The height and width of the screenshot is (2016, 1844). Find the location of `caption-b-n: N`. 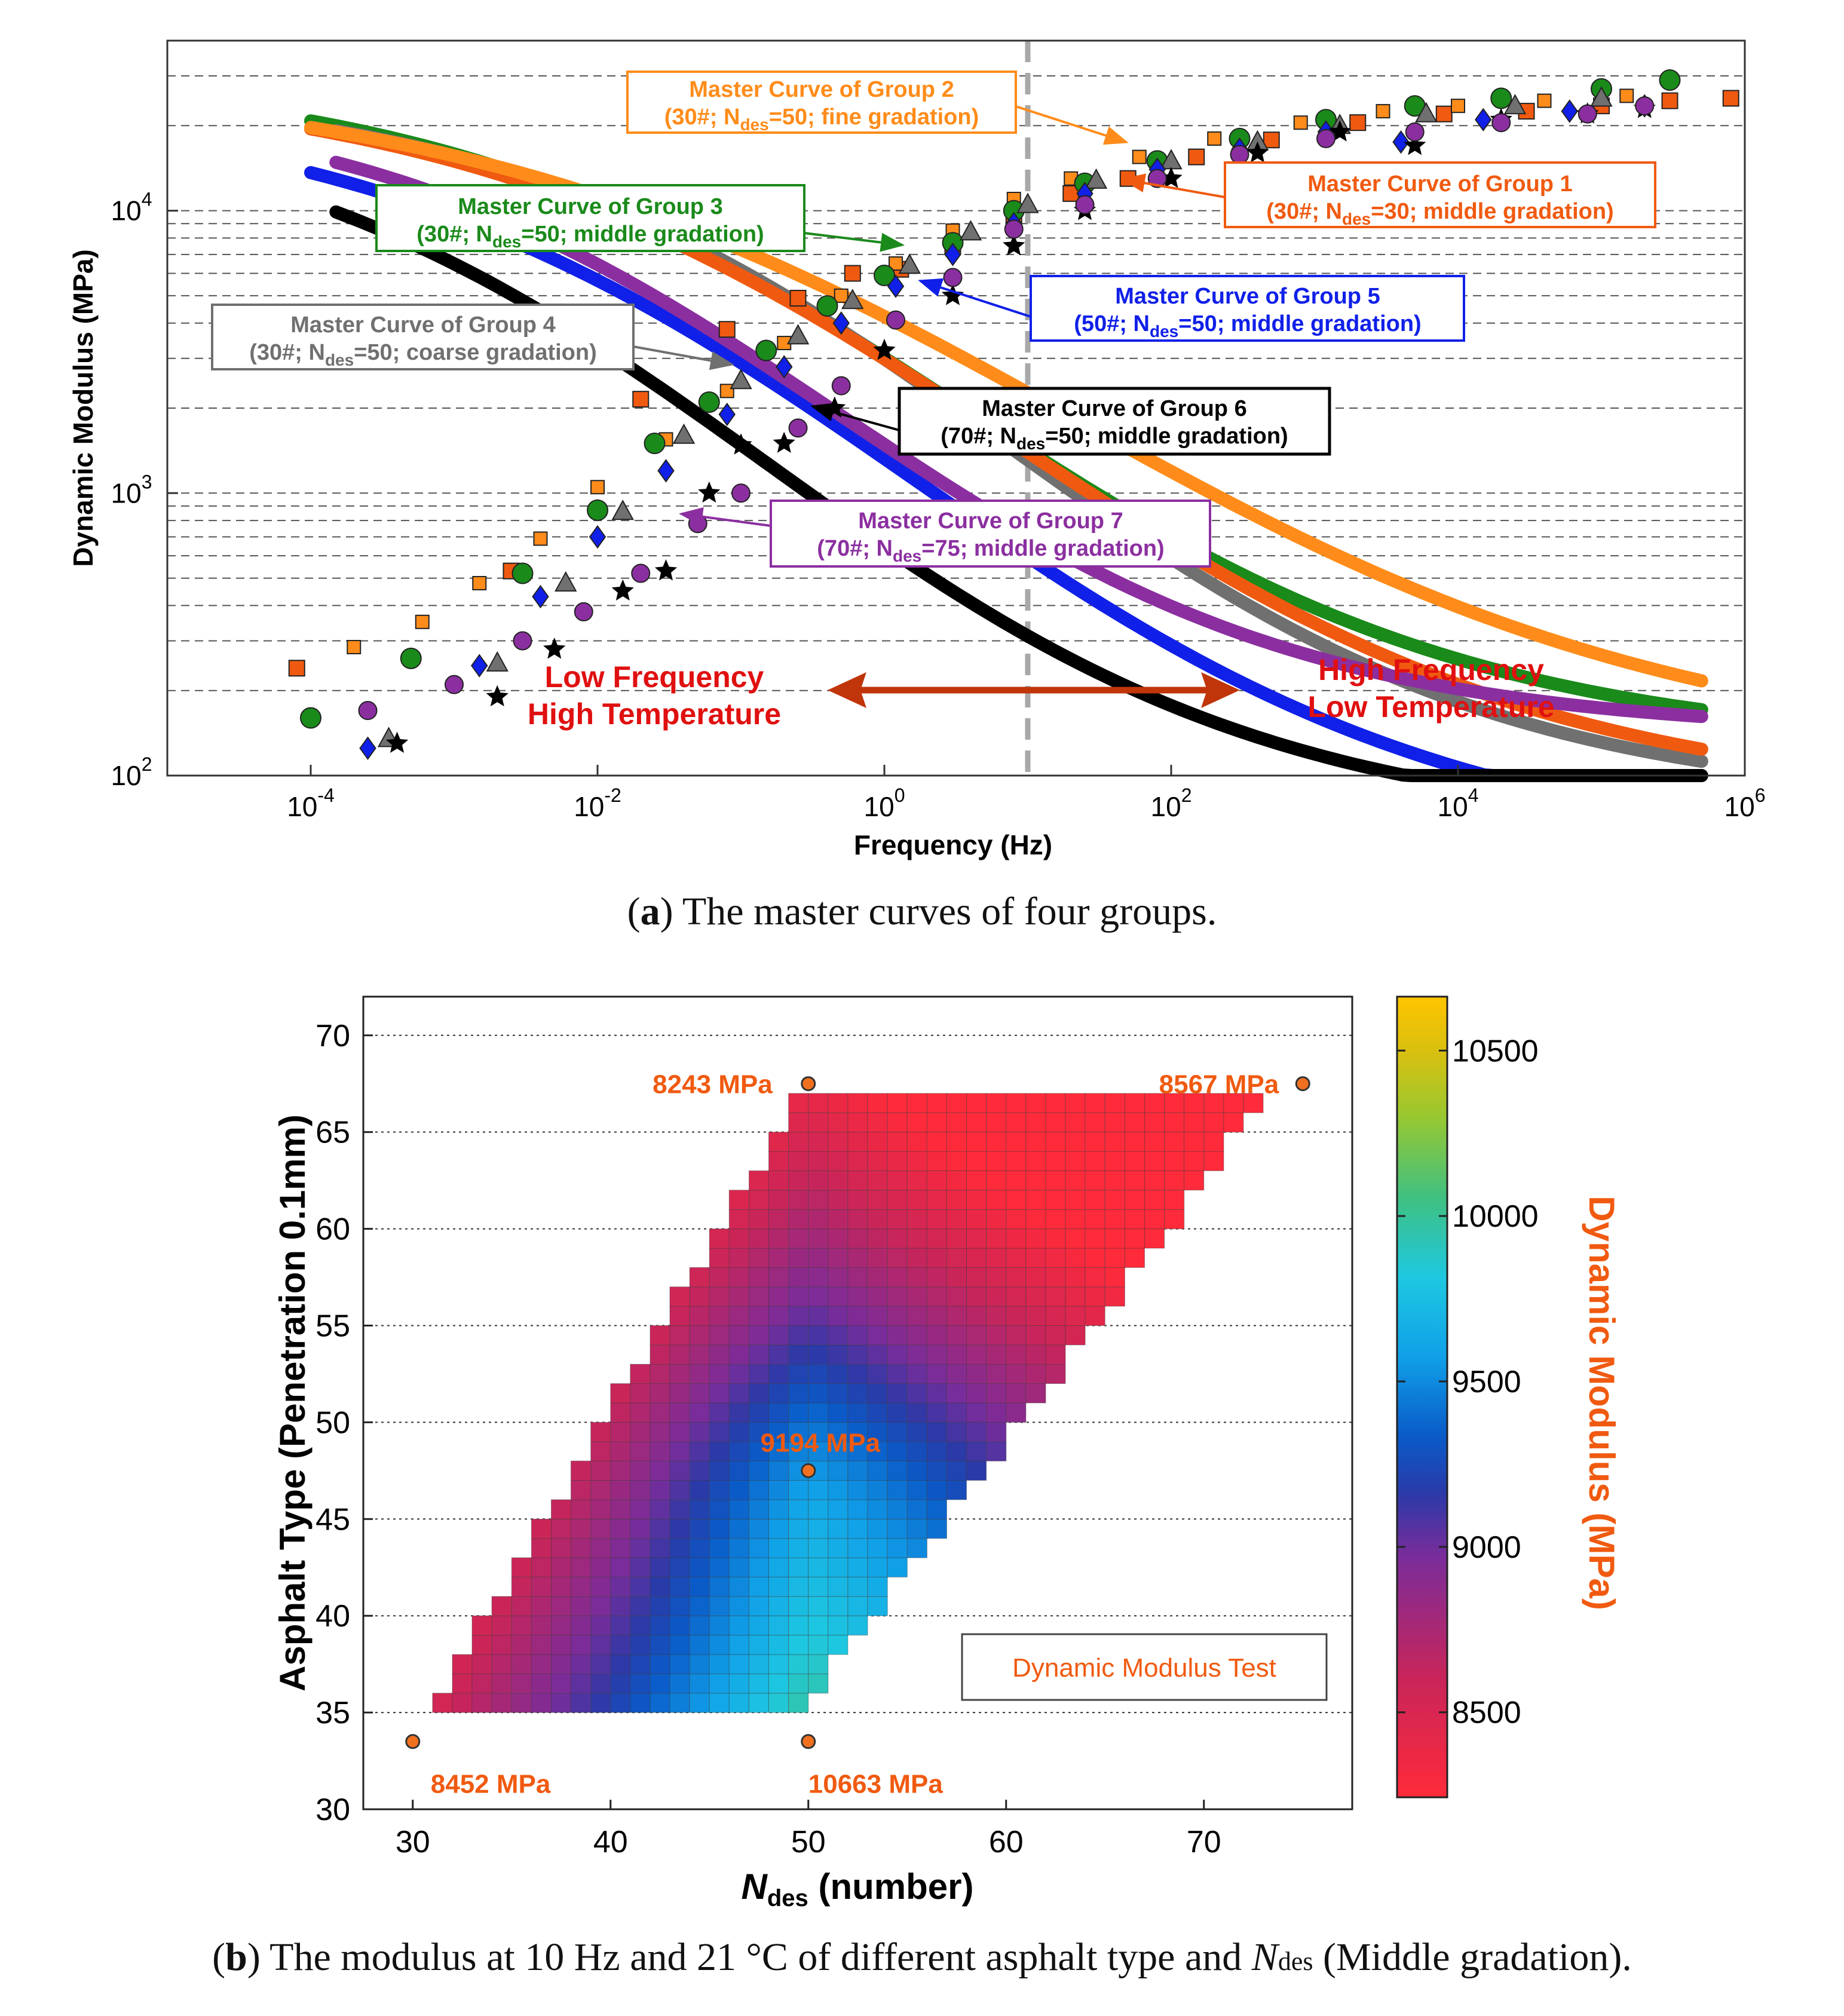

caption-b-n: N is located at coordinates (1264, 1957).